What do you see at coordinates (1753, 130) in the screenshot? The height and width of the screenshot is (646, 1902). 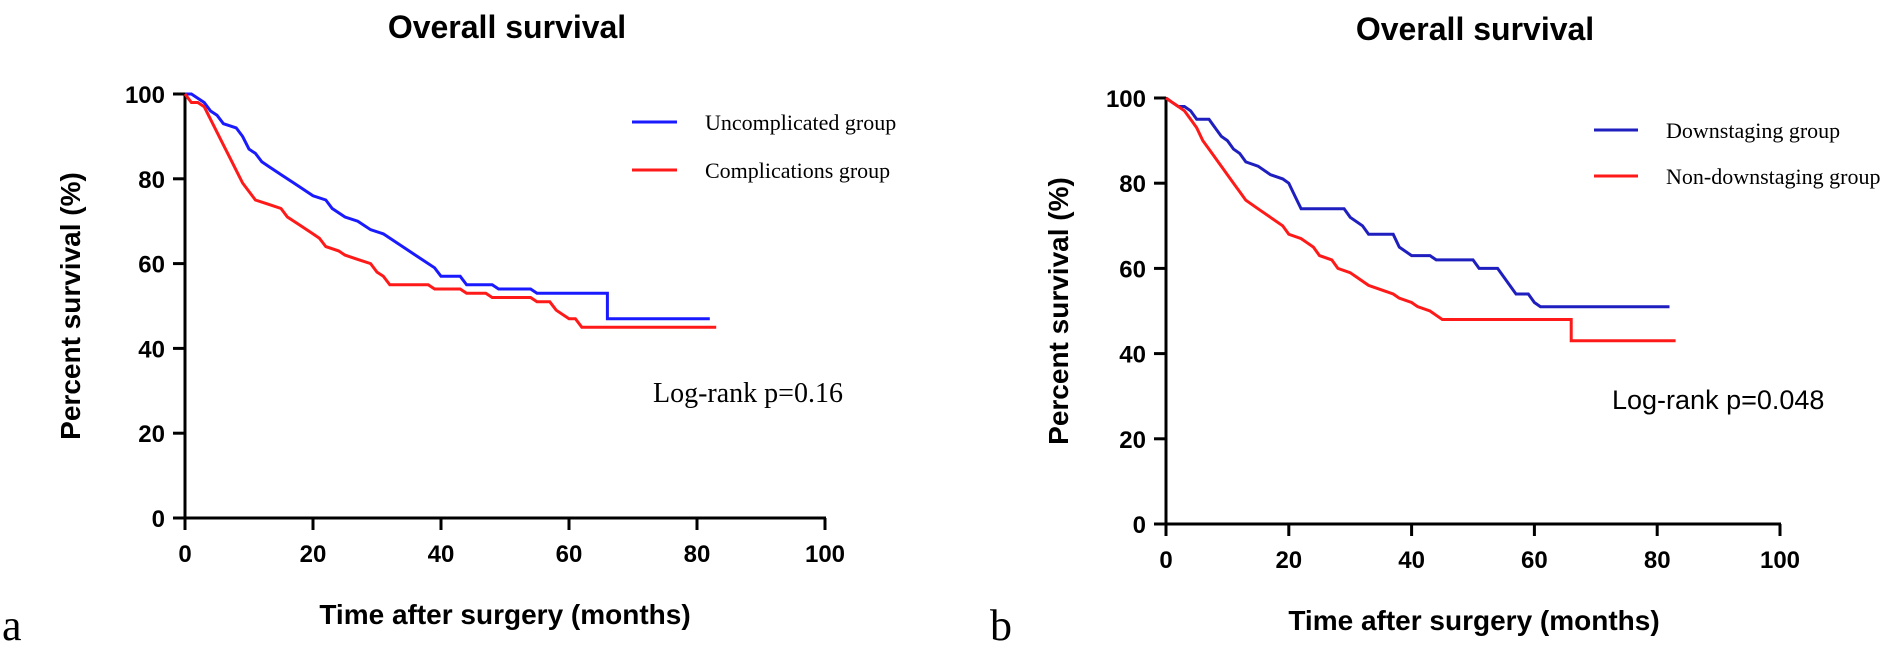 I see `legend-label-1: Downstaging group` at bounding box center [1753, 130].